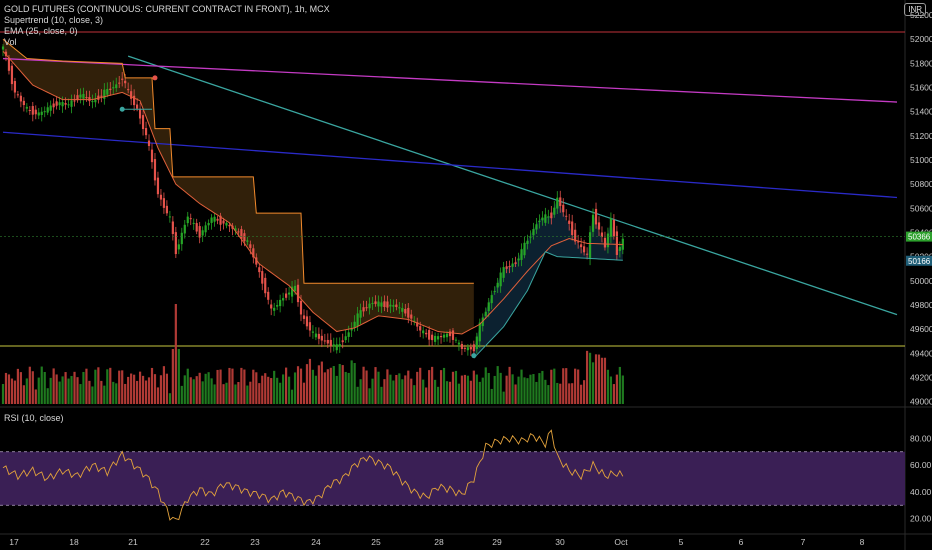 The image size is (932, 550). Describe the element at coordinates (497, 542) in the screenshot. I see `time-tick-label: 29` at that location.